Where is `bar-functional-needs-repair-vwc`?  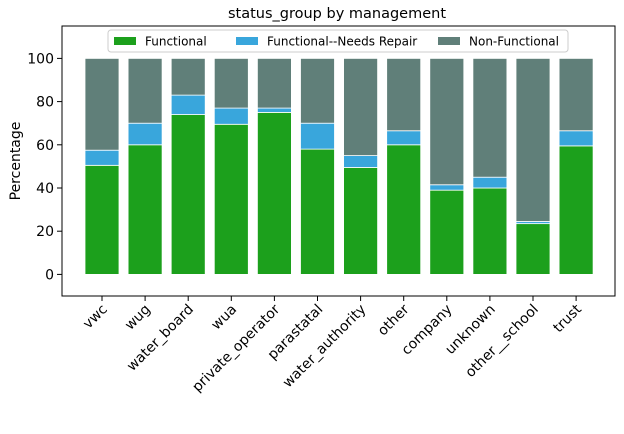
bar-functional-needs-repair-vwc is located at coordinates (102, 157).